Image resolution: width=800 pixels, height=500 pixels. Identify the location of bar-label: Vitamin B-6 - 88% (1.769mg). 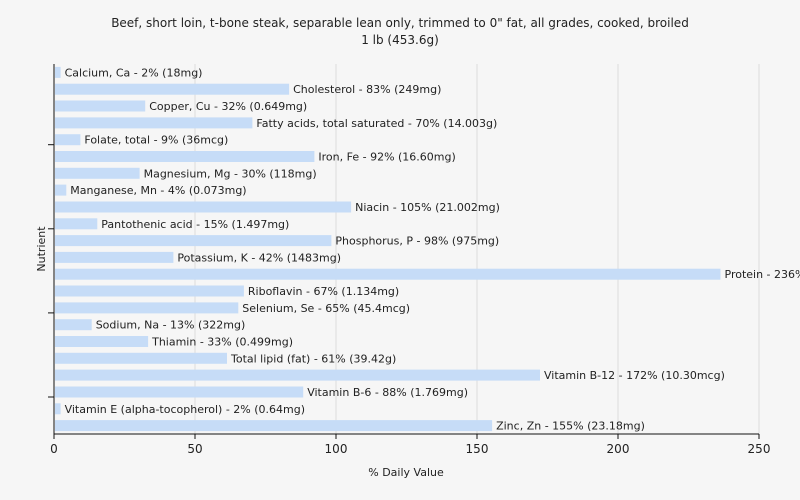
(387, 392).